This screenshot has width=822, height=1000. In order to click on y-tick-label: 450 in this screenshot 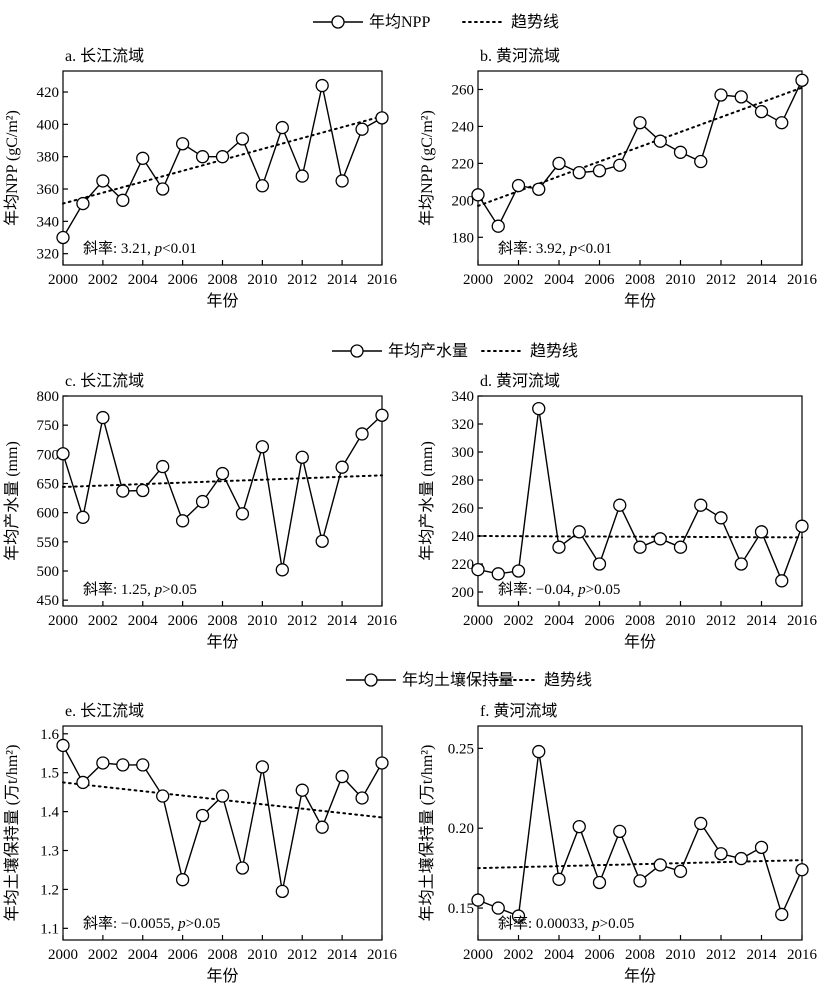, I will do `click(48, 601)`.